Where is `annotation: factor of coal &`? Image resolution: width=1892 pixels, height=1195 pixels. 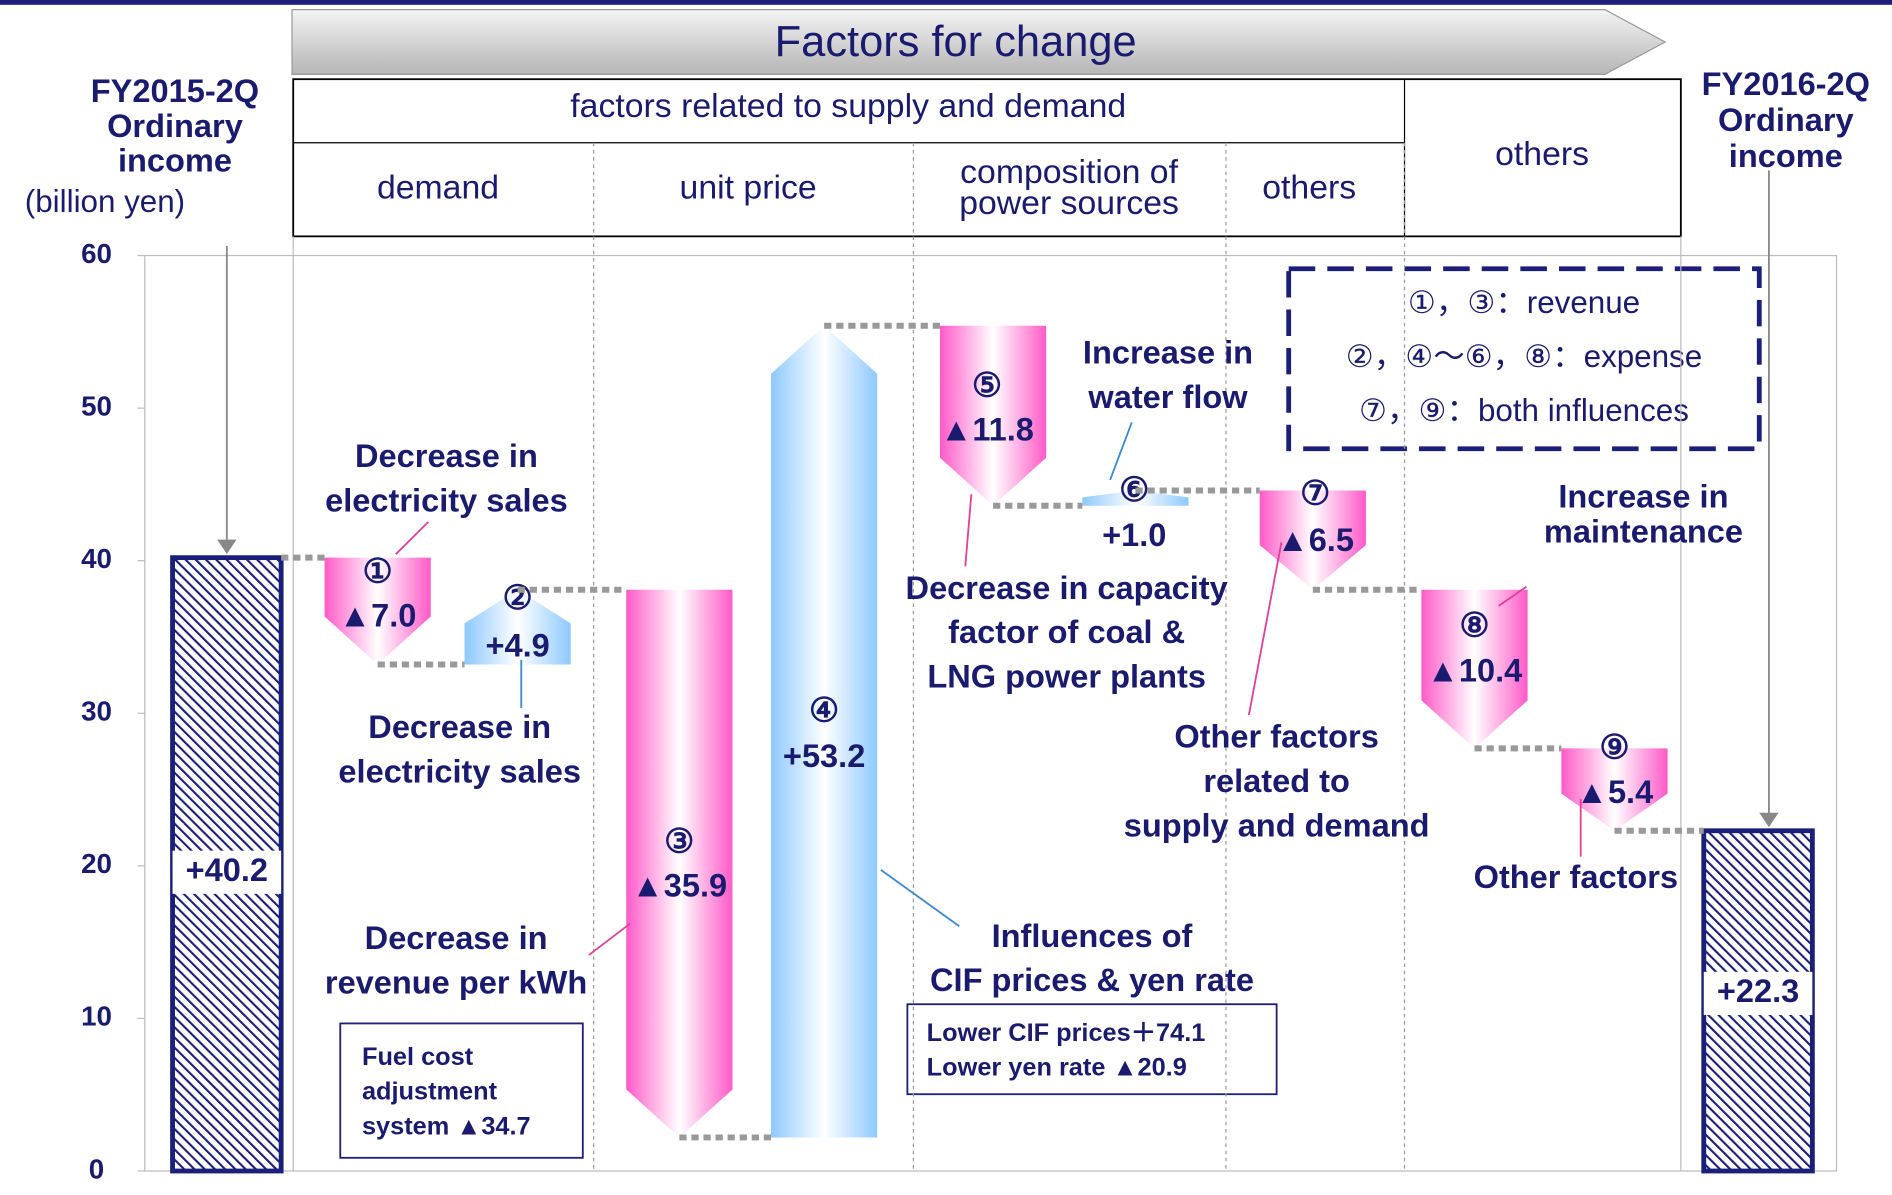
annotation: factor of coal & is located at coordinates (1066, 632).